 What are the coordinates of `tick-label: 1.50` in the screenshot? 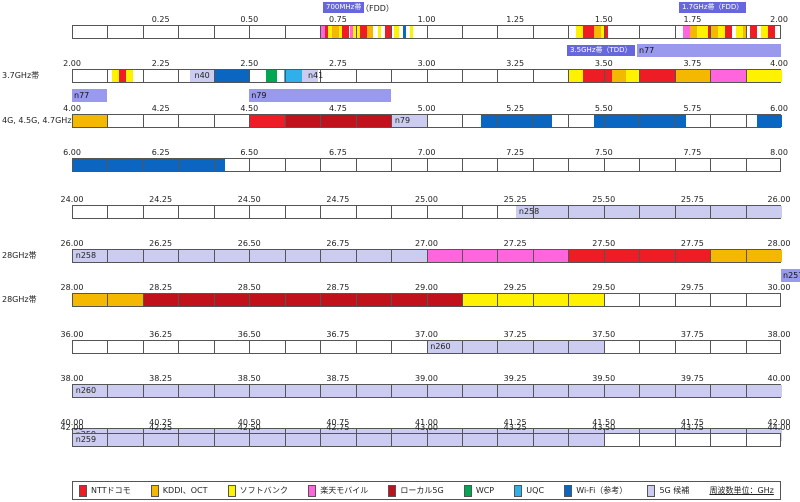 It's located at (603, 19).